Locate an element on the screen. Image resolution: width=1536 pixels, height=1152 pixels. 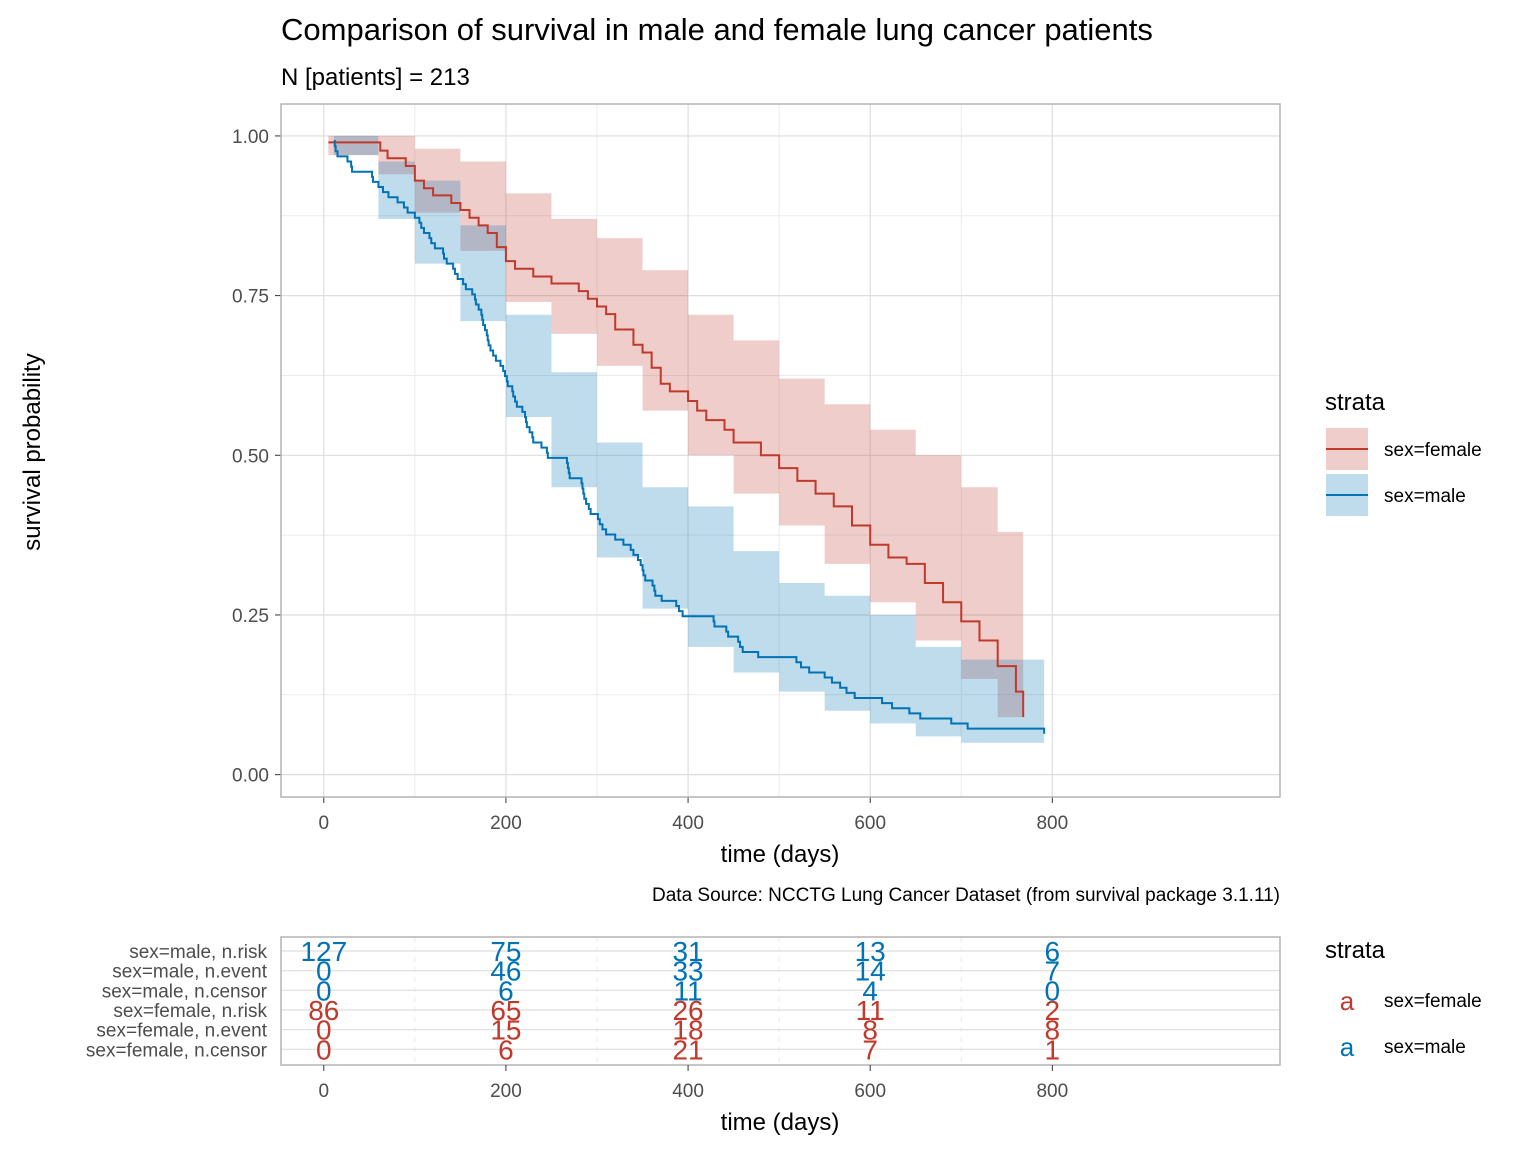
table-x-tick-label: 600 is located at coordinates (870, 1091).